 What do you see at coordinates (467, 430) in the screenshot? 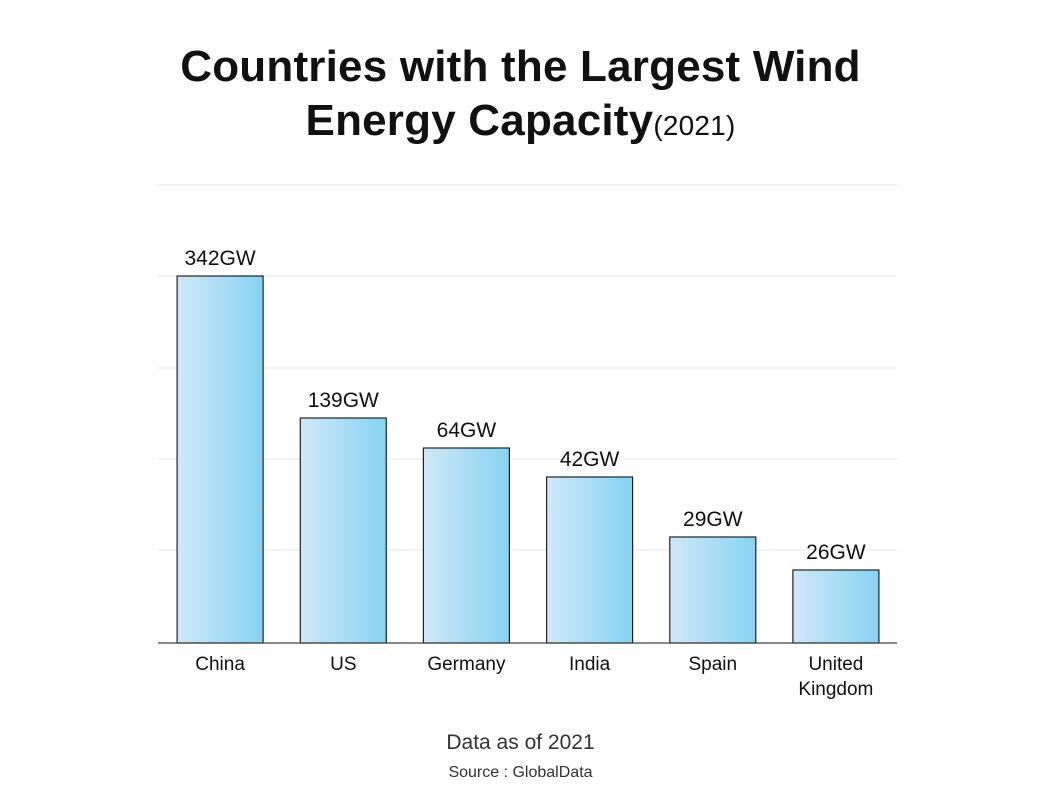
I see `bar-value-label: 64GW` at bounding box center [467, 430].